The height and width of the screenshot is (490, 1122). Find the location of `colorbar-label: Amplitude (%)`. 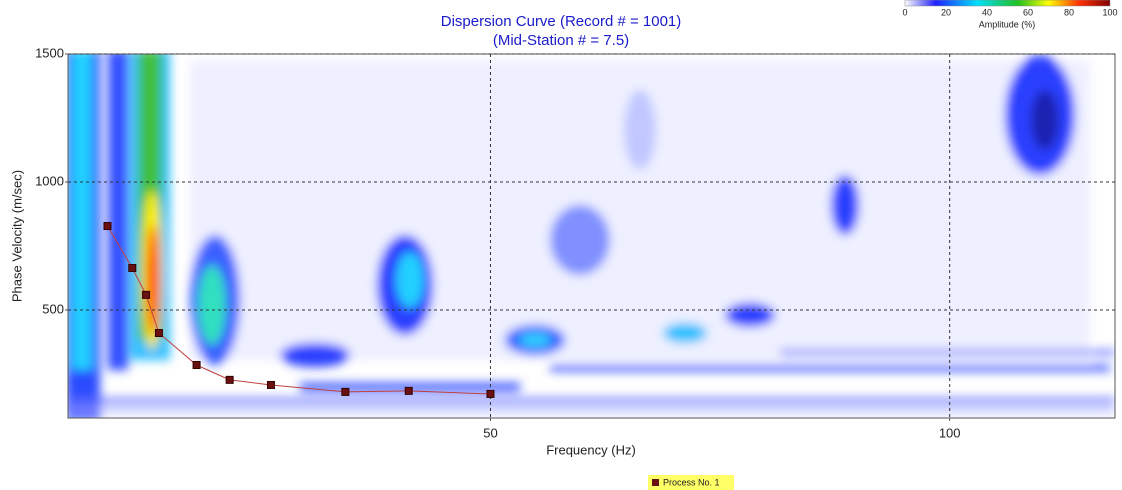

colorbar-label: Amplitude (%) is located at coordinates (1007, 24).